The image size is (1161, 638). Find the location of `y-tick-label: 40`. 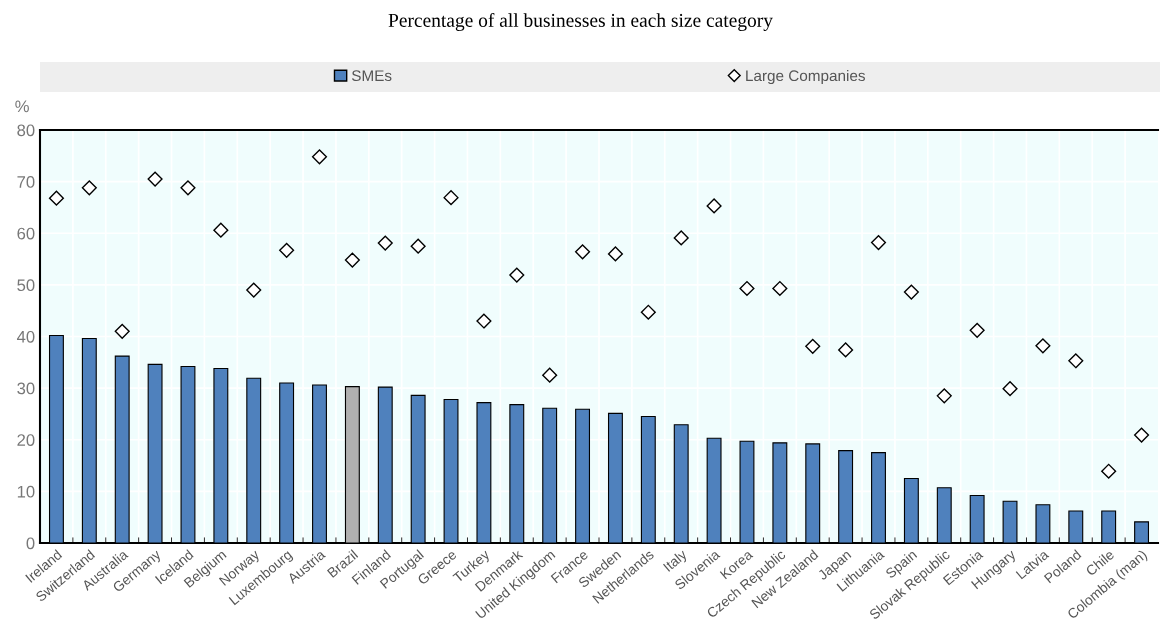

y-tick-label: 40 is located at coordinates (25, 336).